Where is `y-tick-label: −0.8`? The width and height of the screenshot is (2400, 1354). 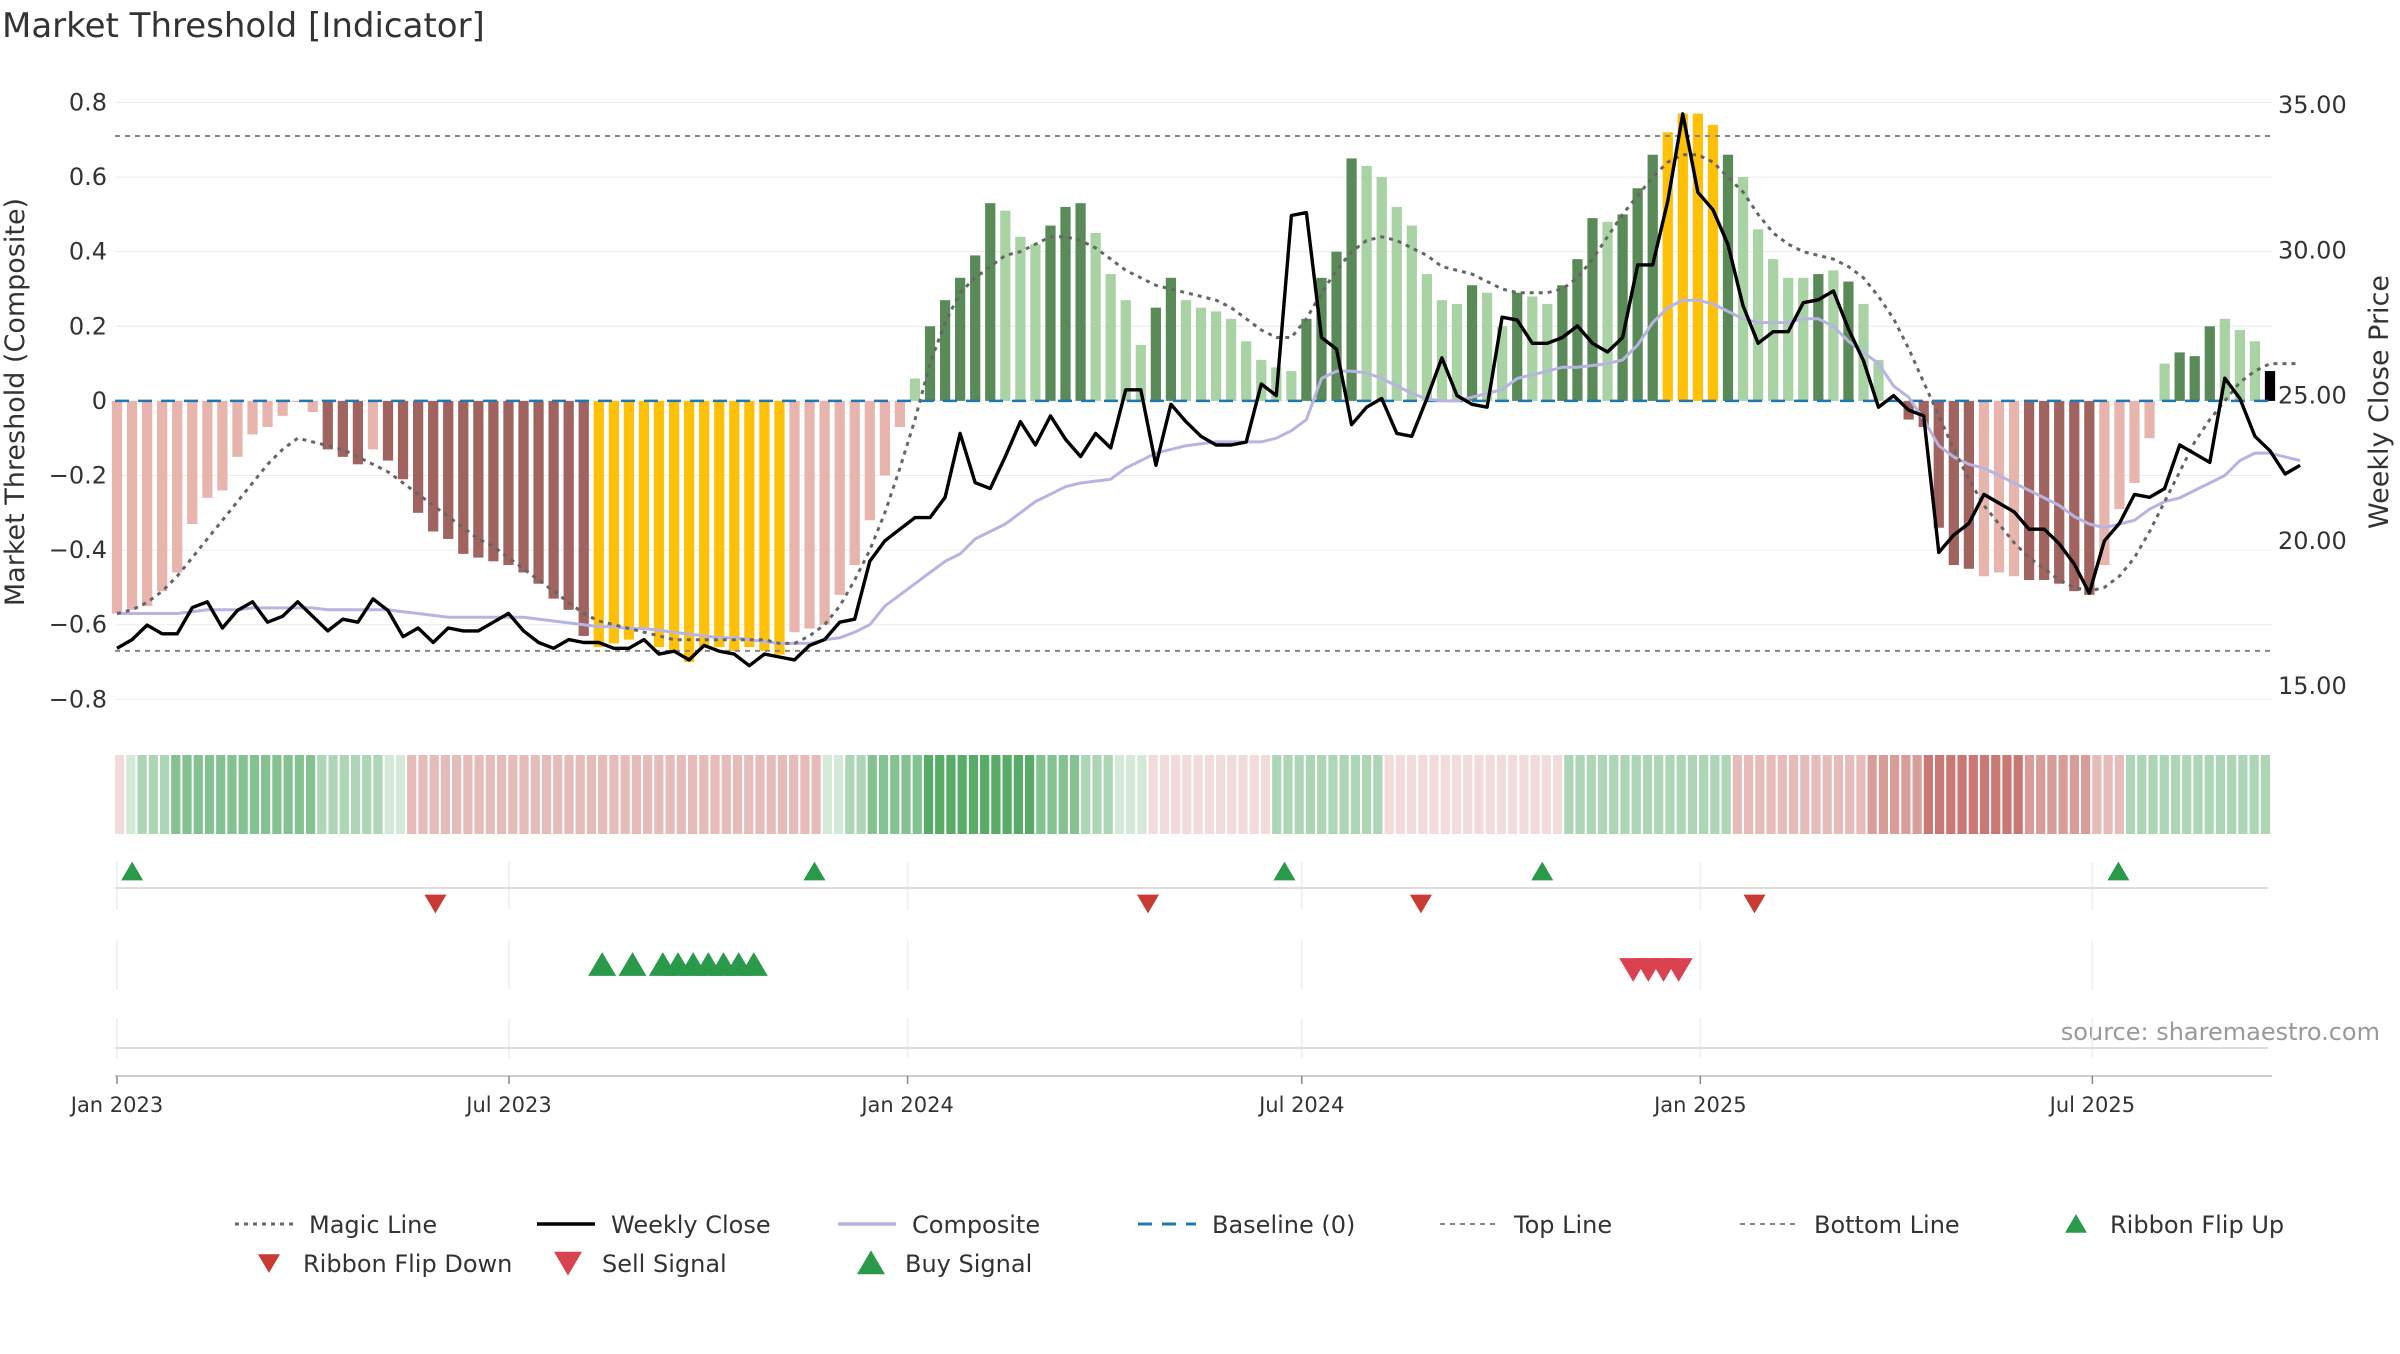
y-tick-label: −0.8 is located at coordinates (78, 699).